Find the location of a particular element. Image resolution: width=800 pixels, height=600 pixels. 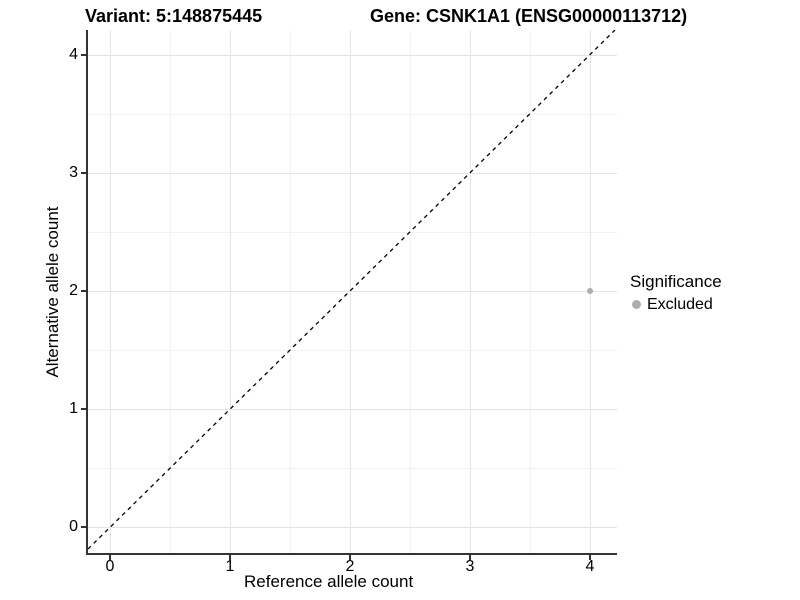

x-axis-line is located at coordinates (351, 554).